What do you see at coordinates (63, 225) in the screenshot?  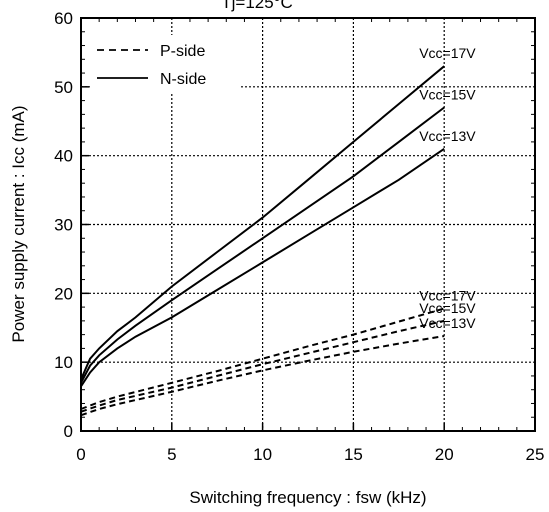 I see `y-tick-label: 30` at bounding box center [63, 225].